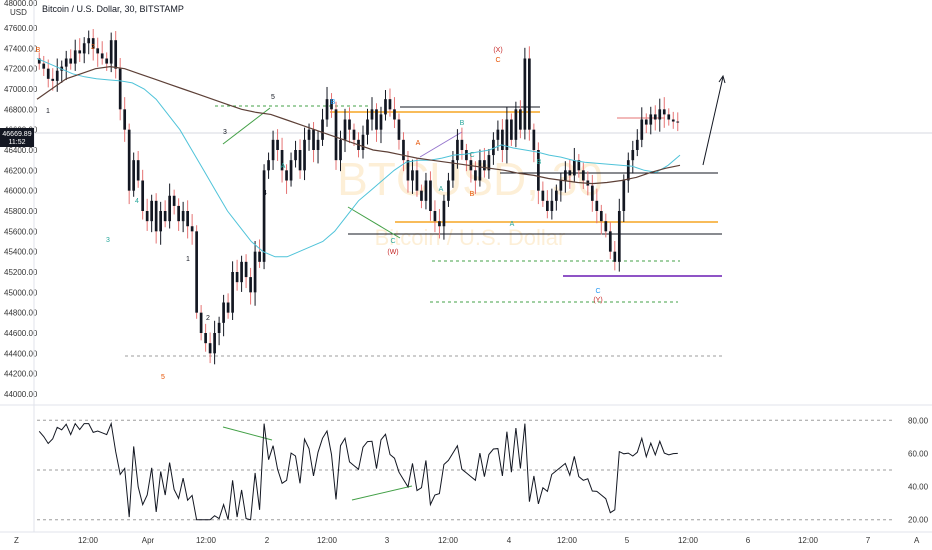 The width and height of the screenshot is (932, 550). I want to click on current-price-badge-bg, so click(17, 137).